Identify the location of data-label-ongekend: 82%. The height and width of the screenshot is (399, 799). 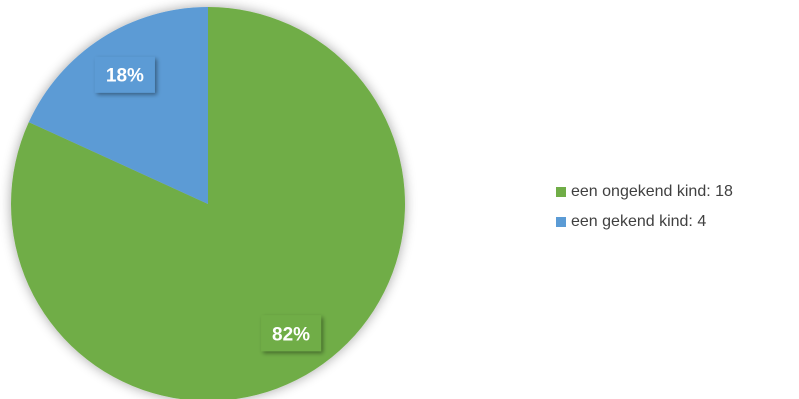
(291, 333).